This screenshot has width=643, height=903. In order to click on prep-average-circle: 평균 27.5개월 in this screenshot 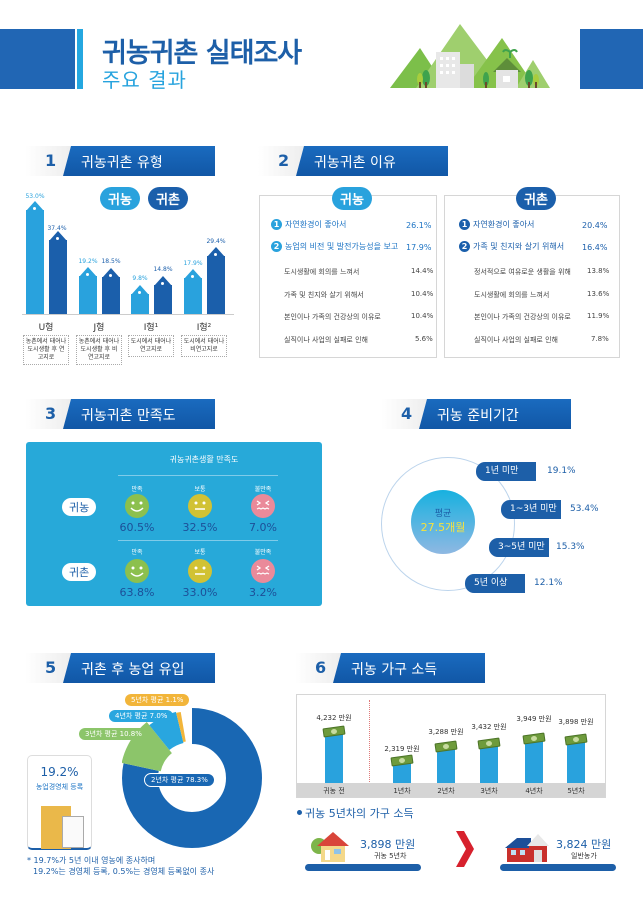, I will do `click(443, 522)`.